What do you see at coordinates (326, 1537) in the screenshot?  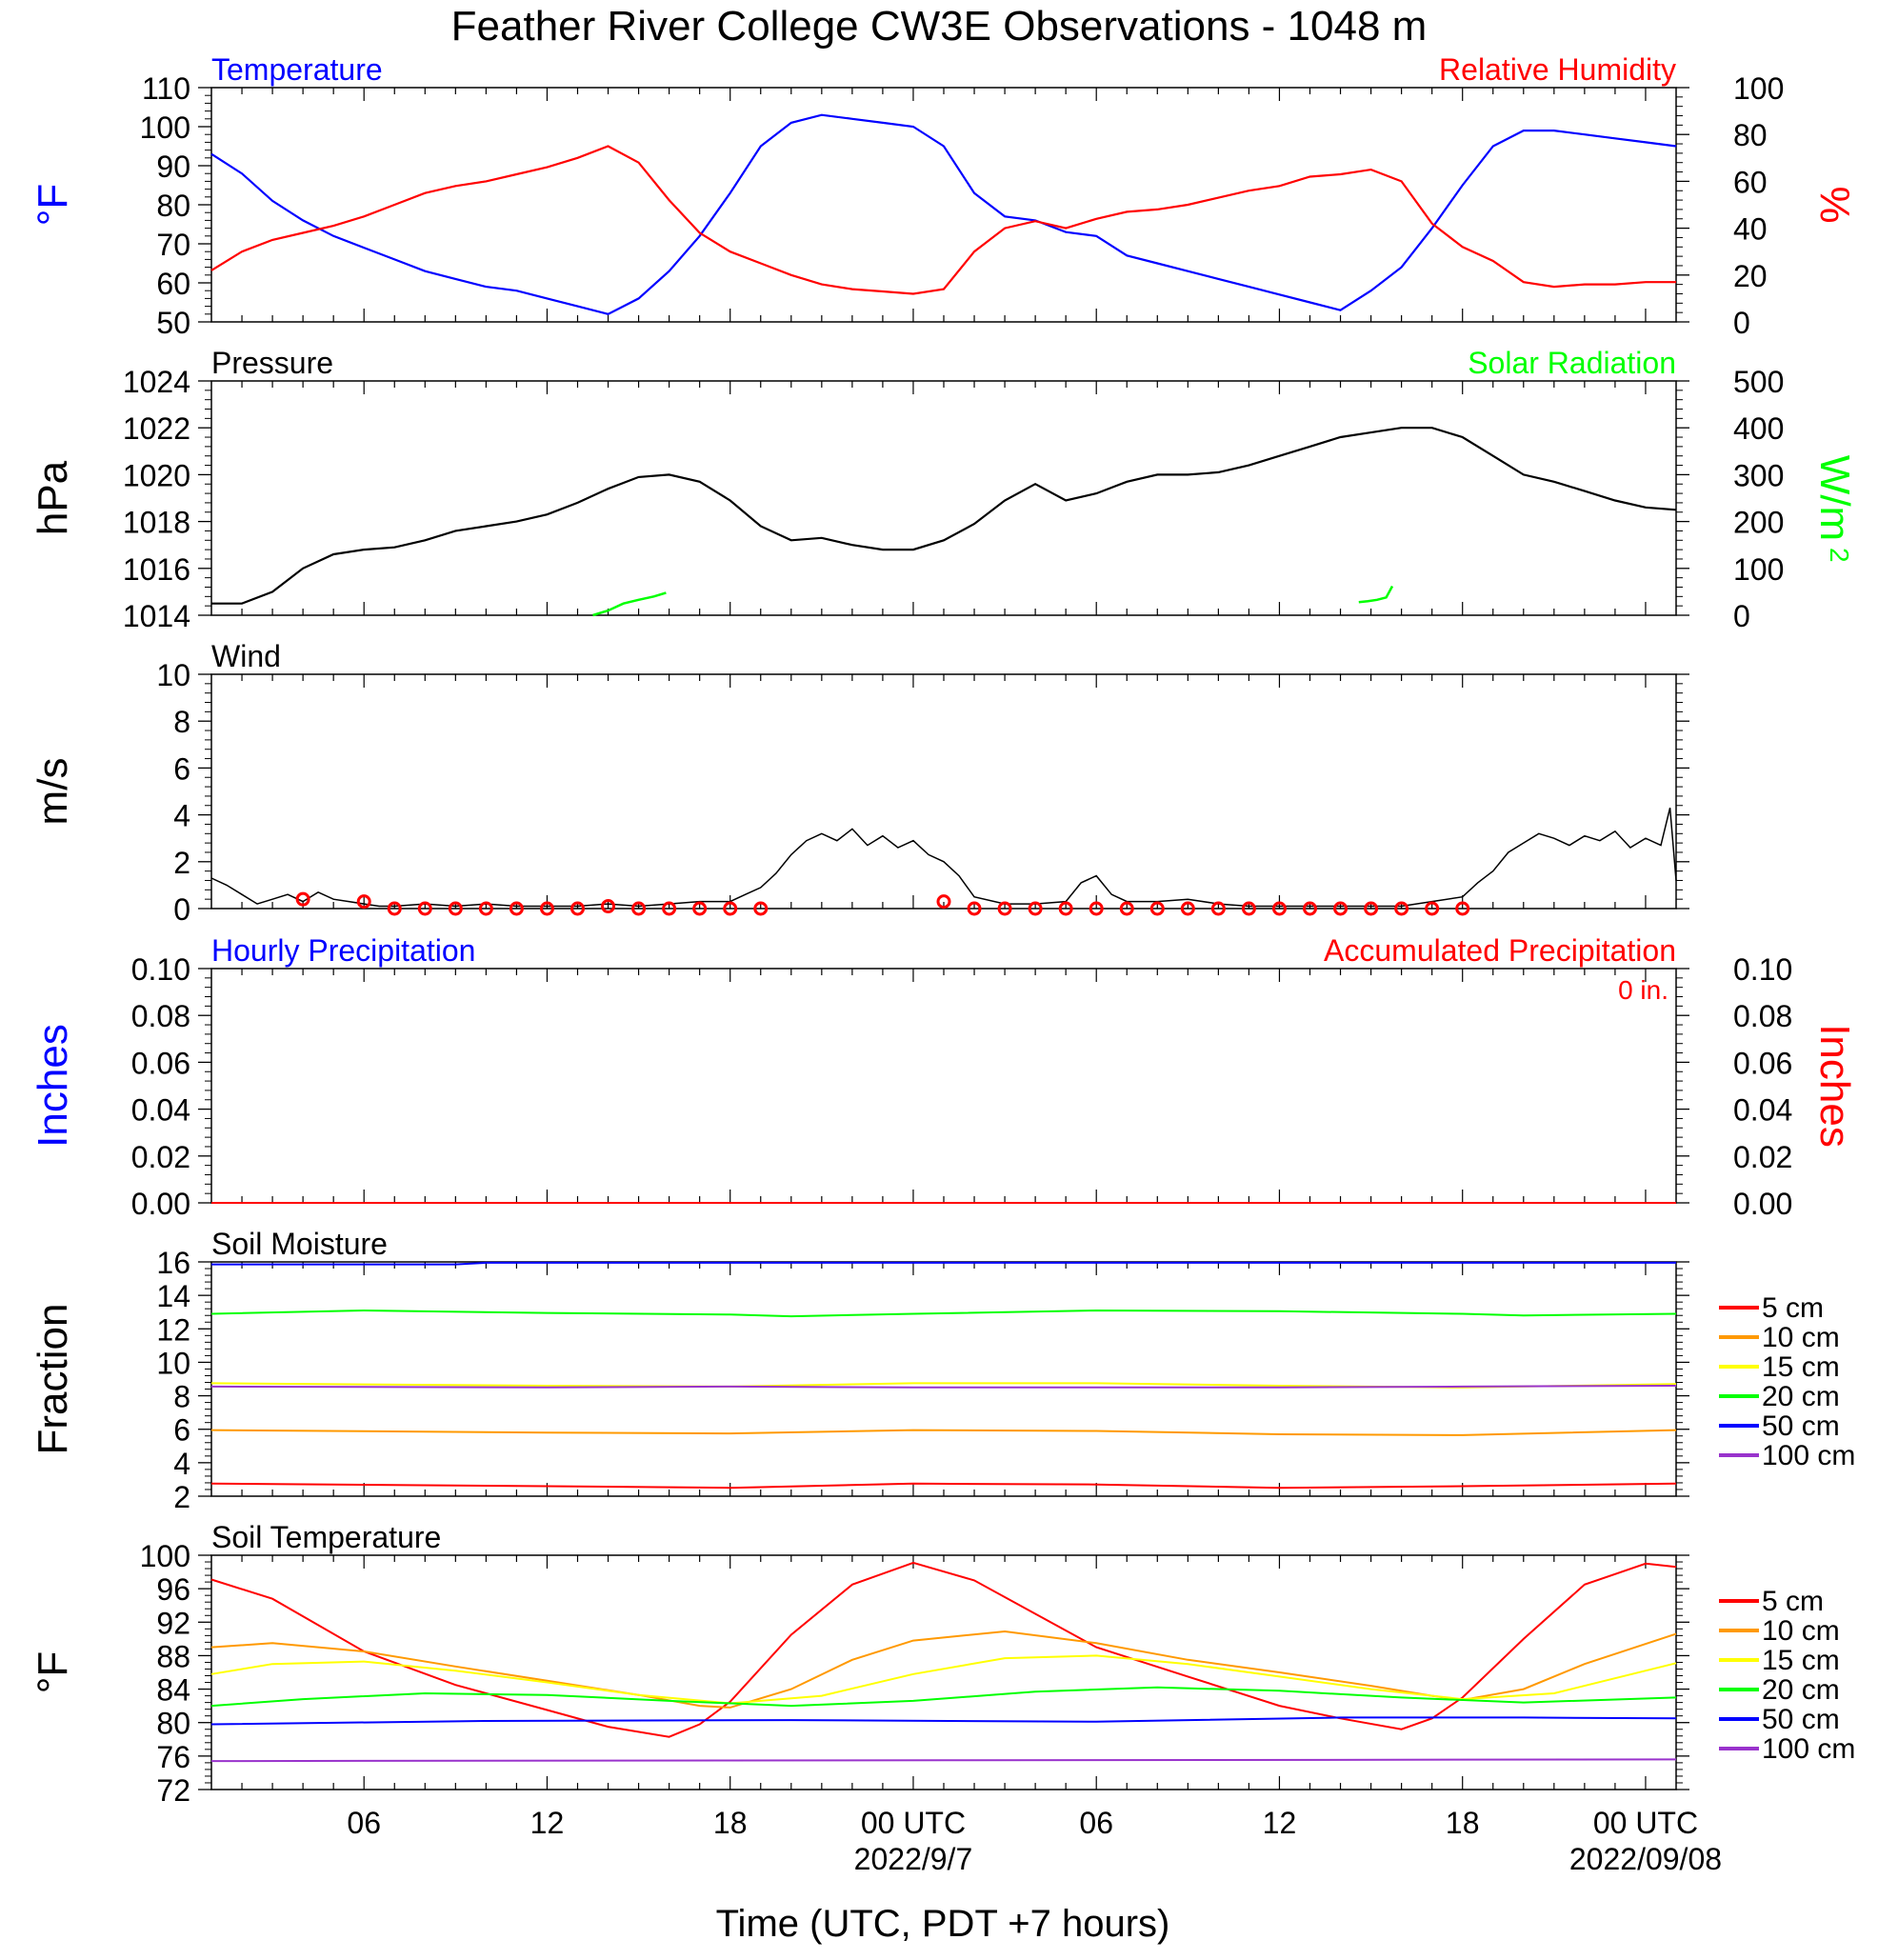 I see `panel-label: Soil Temperature` at bounding box center [326, 1537].